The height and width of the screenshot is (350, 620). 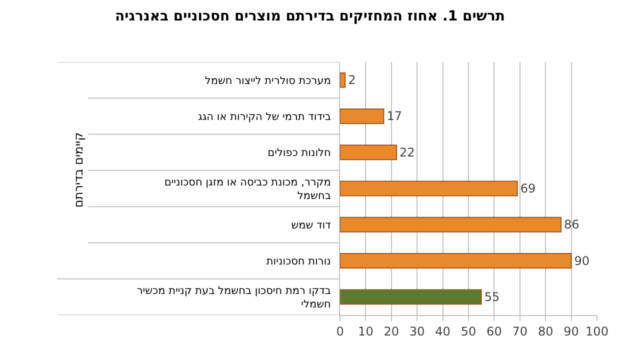 I want to click on text: קיימים בדירתם, so click(x=79, y=170).